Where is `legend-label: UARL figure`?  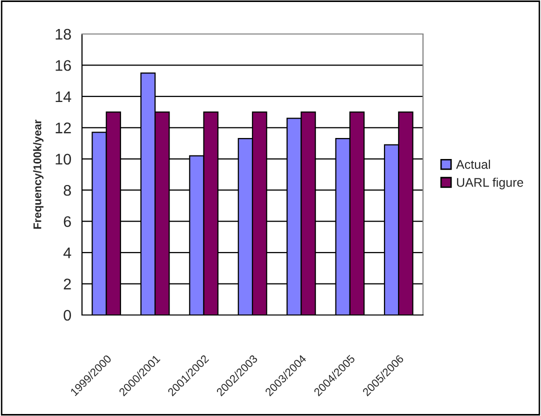 legend-label: UARL figure is located at coordinates (490, 184).